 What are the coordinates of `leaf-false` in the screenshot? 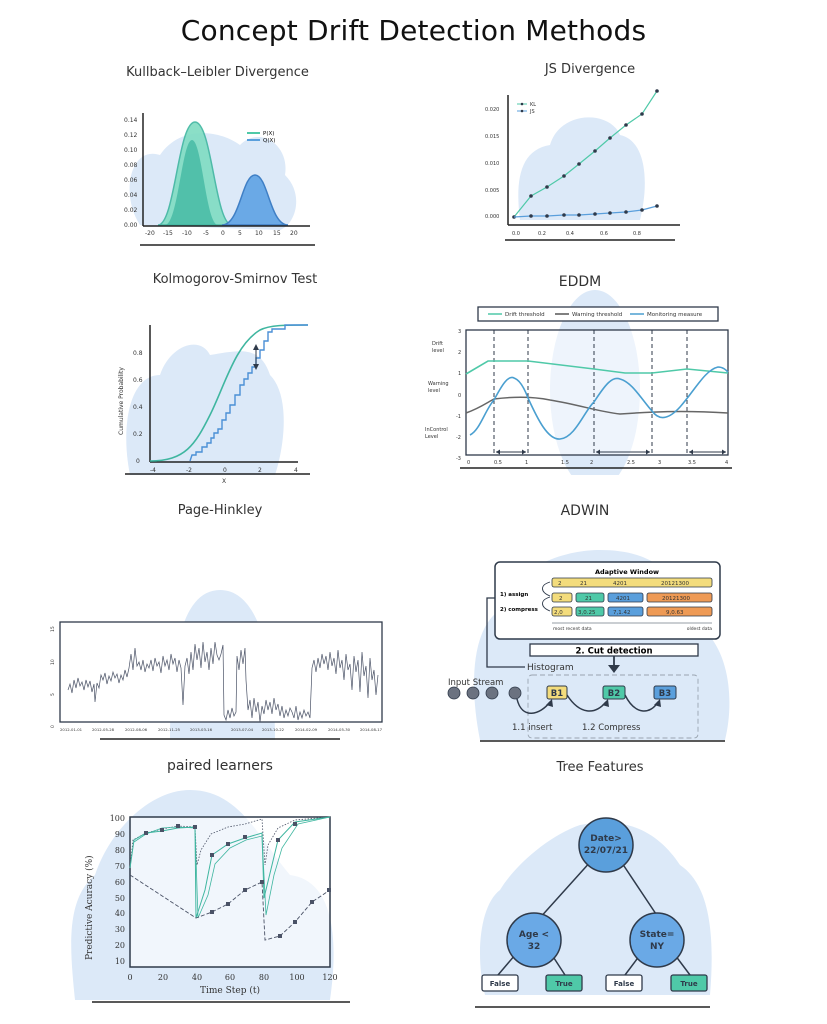 It's located at (500, 983).